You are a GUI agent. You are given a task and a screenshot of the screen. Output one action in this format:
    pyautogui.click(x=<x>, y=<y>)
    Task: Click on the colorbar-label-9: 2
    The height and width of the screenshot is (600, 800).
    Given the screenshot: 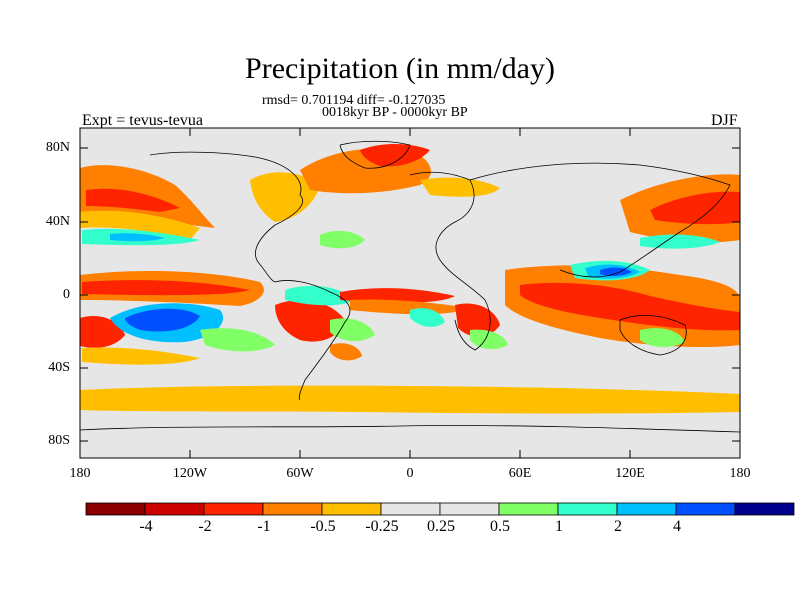 What is the action you would take?
    pyautogui.click(x=618, y=526)
    